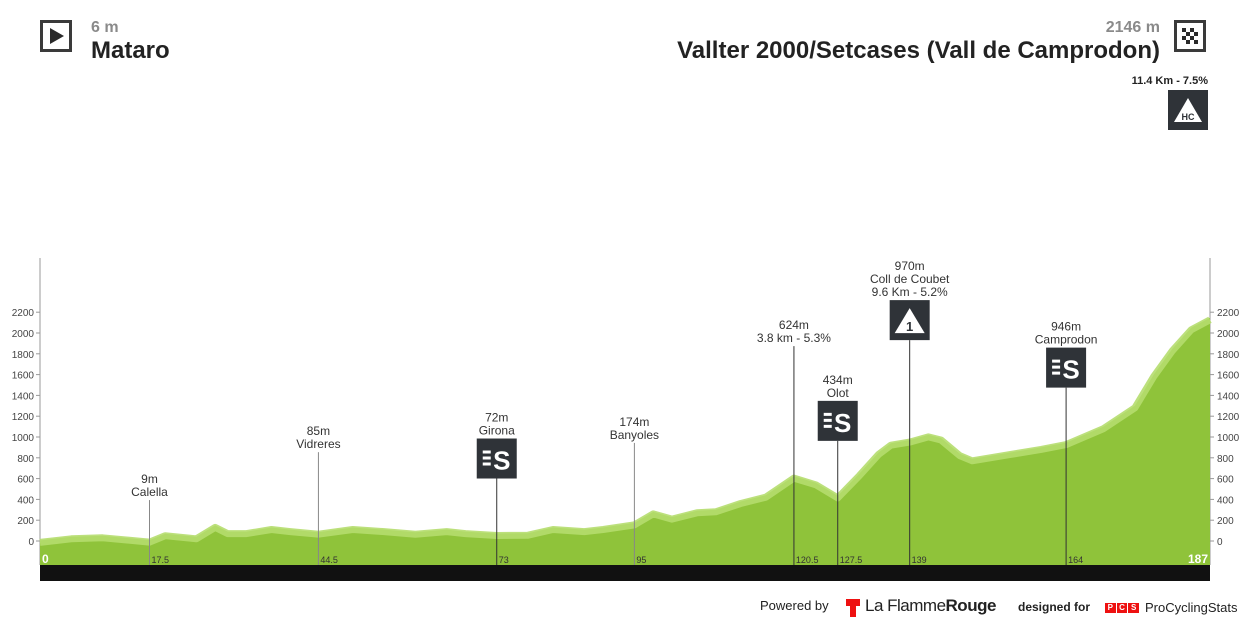 Image resolution: width=1250 pixels, height=625 pixels. I want to click on y-tick-label-left: 1600, so click(23, 376).